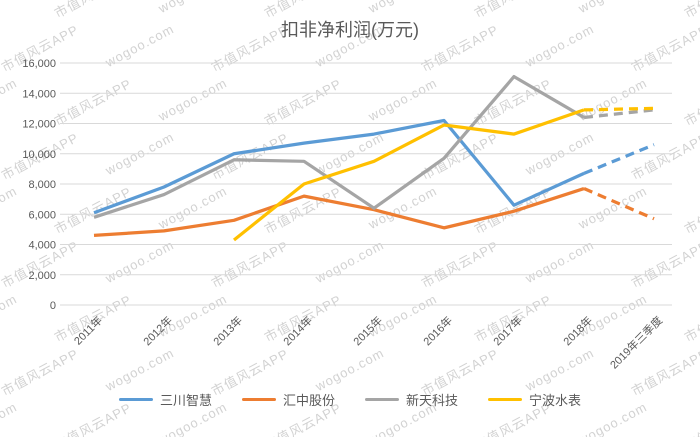 This screenshot has height=437, width=700. What do you see at coordinates (297, 330) in the screenshot?
I see `x-tick-label: 2014年` at bounding box center [297, 330].